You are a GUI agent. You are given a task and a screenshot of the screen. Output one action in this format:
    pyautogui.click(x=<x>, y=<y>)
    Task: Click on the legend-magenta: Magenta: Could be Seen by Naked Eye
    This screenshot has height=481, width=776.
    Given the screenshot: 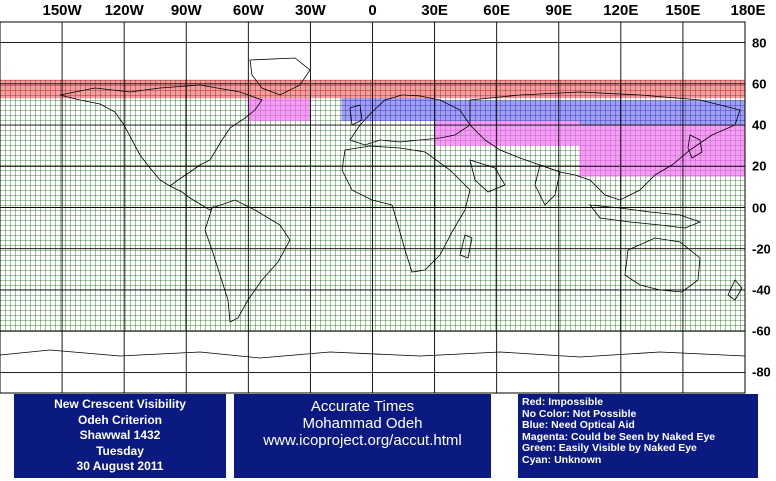 What is the action you would take?
    pyautogui.click(x=619, y=436)
    